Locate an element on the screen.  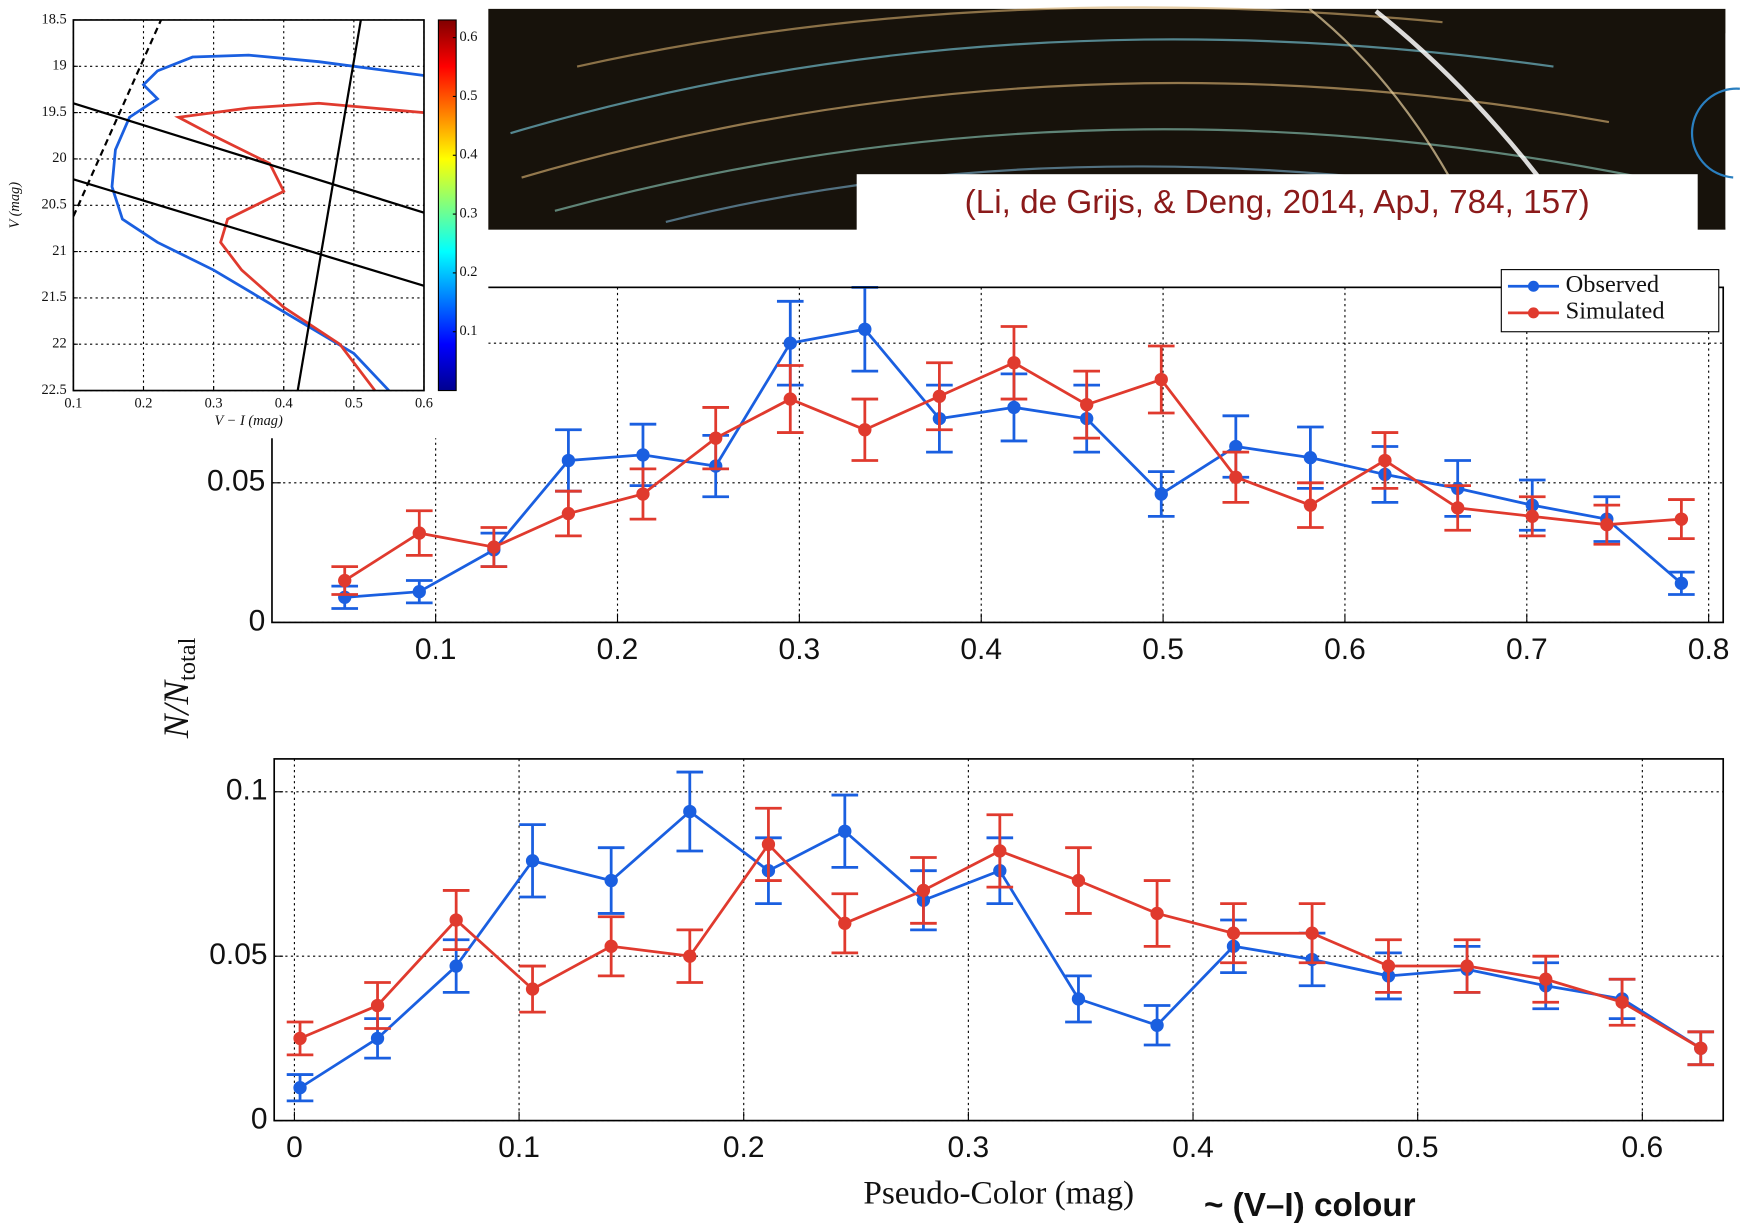
y-tick-label: 20 is located at coordinates (59, 158).